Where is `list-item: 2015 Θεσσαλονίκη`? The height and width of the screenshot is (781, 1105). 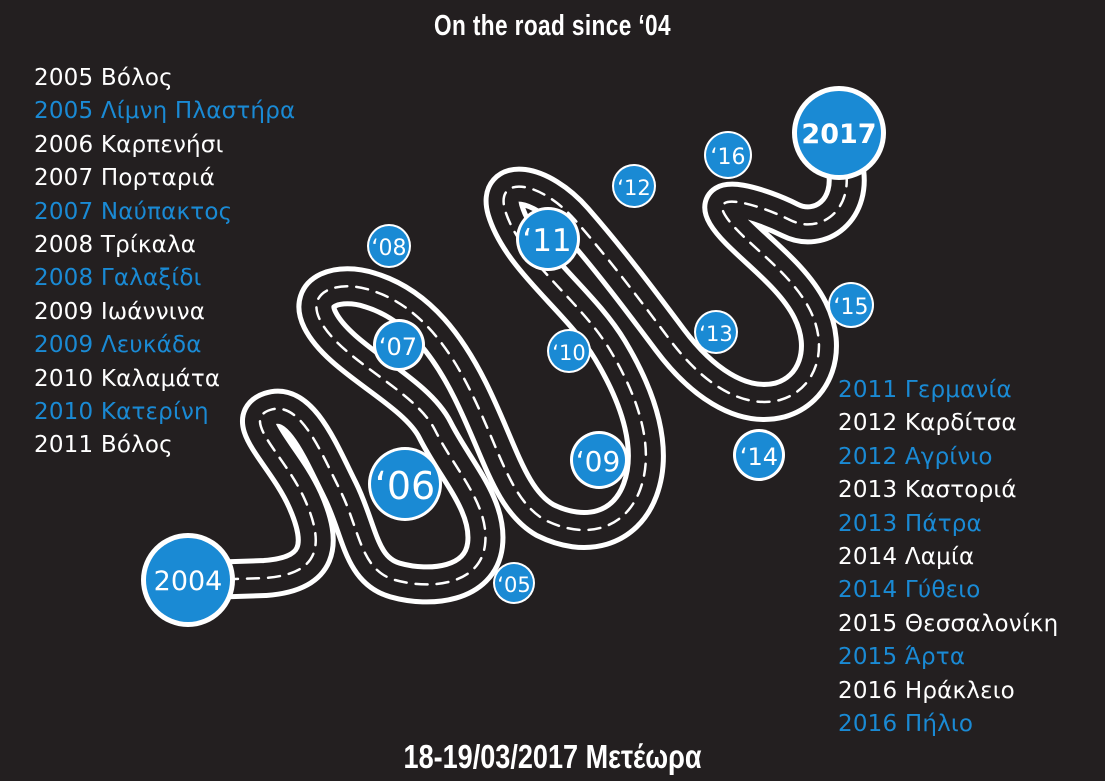 list-item: 2015 Θεσσαλονίκη is located at coordinates (948, 623).